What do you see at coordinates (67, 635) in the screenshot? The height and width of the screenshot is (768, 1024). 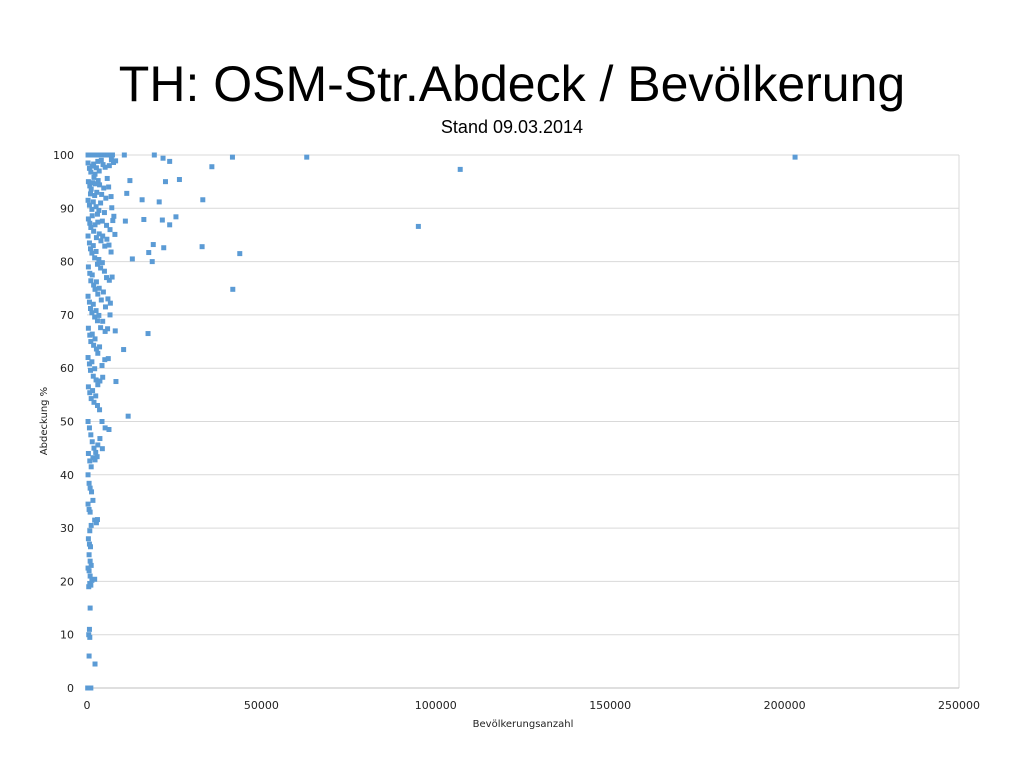 I see `y-tick-label: 10` at bounding box center [67, 635].